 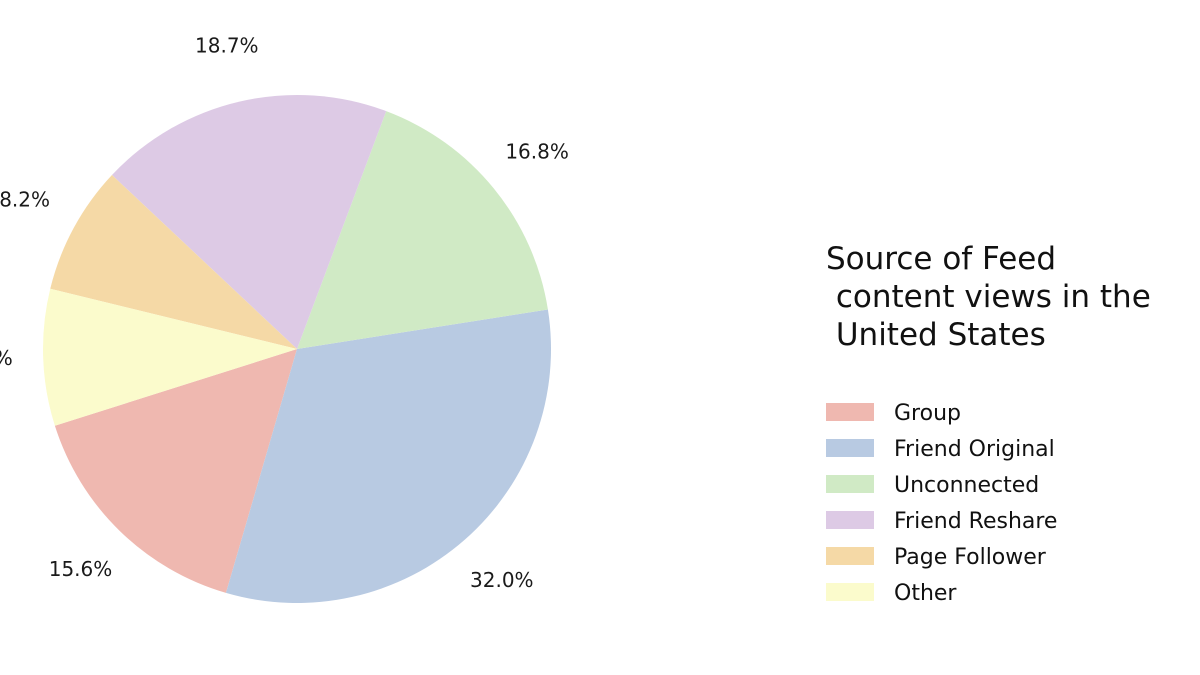 What do you see at coordinates (81, 569) in the screenshot?
I see `slice-label-group: 15.6%` at bounding box center [81, 569].